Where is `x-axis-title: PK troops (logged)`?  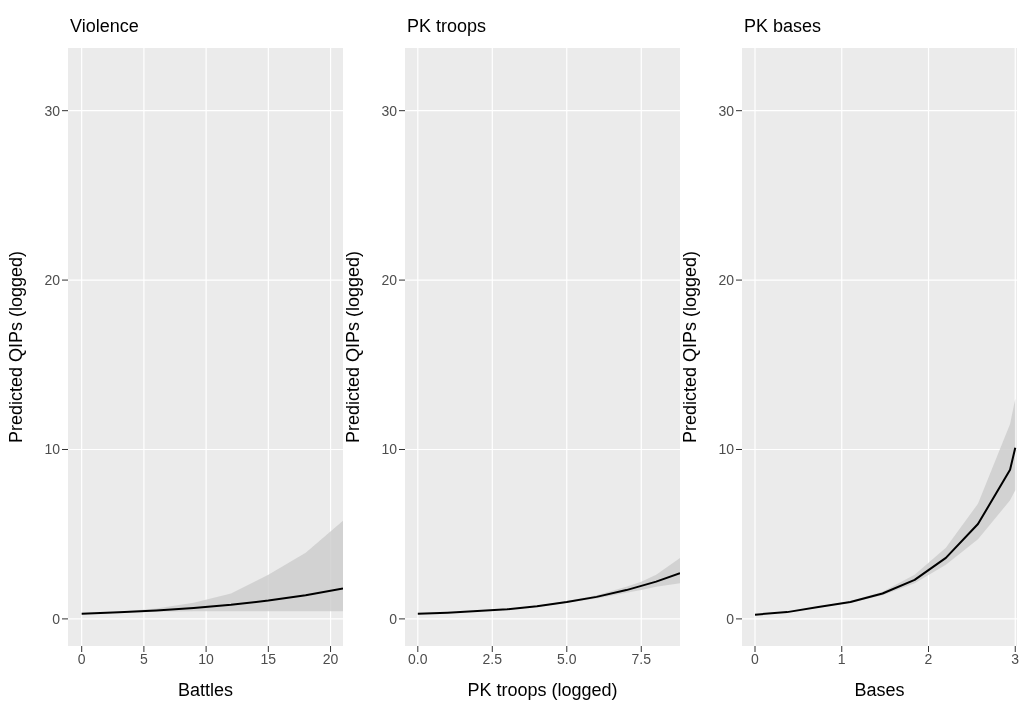
x-axis-title: PK troops (logged) is located at coordinates (542, 690).